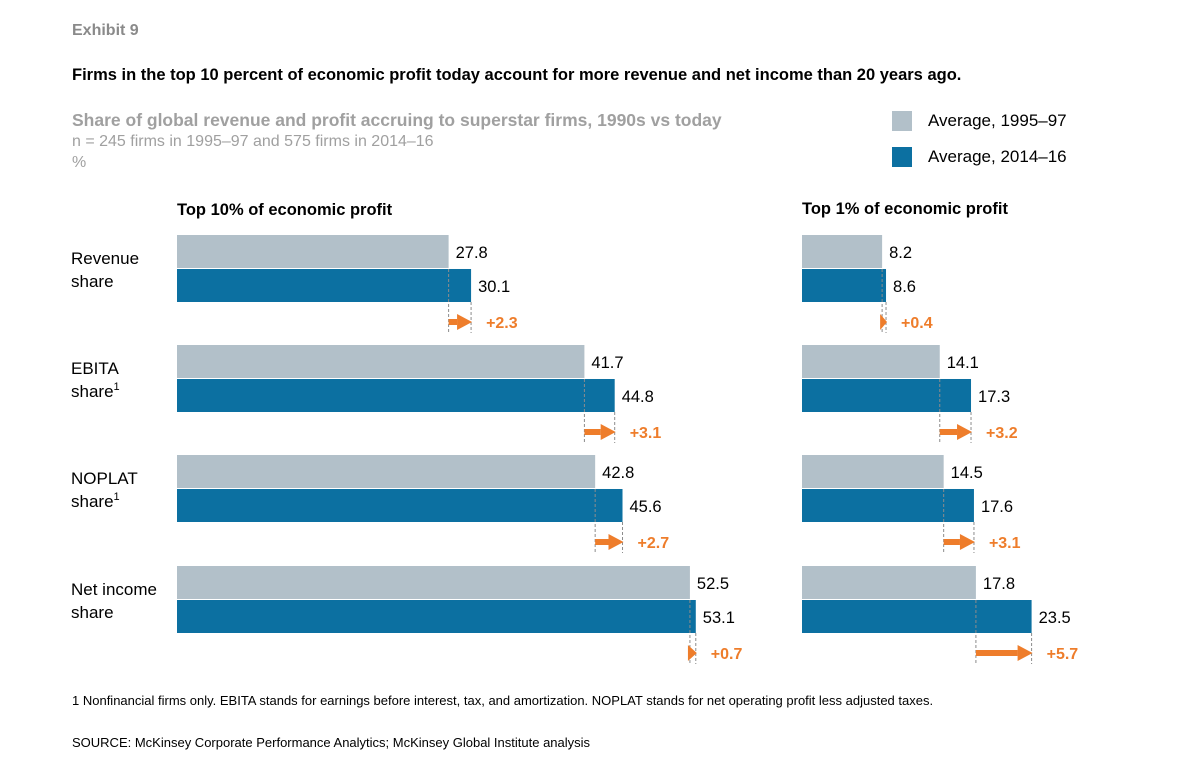 This screenshot has width=1200, height=768. Describe the element at coordinates (502, 323) in the screenshot. I see `top10-change-label-0: +2.3` at that location.